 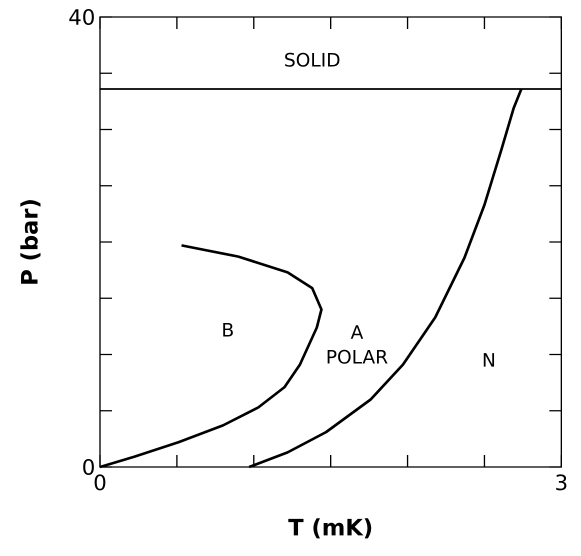 What do you see at coordinates (489, 360) in the screenshot?
I see `annotation: N` at bounding box center [489, 360].